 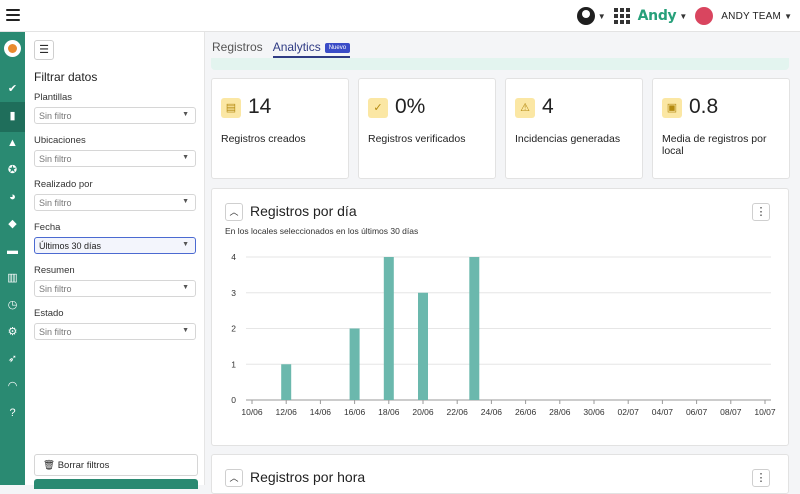 What do you see at coordinates (311, 49) in the screenshot?
I see `tab-analytics: Analytics Nuevo` at bounding box center [311, 49].